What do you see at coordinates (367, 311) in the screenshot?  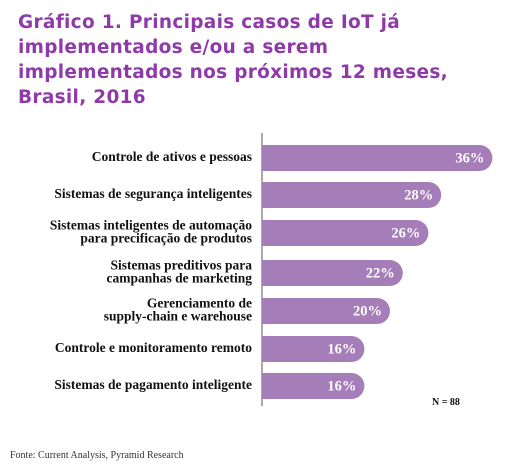 I see `value-label: 20%` at bounding box center [367, 311].